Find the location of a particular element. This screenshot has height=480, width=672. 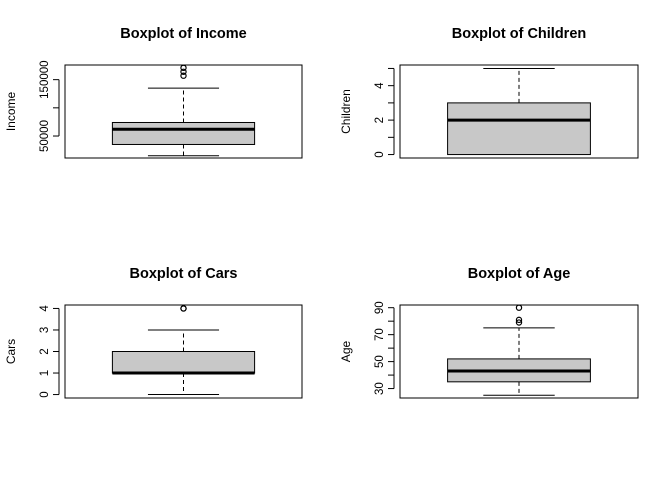

chart-title: Boxplot of Income is located at coordinates (183, 34).